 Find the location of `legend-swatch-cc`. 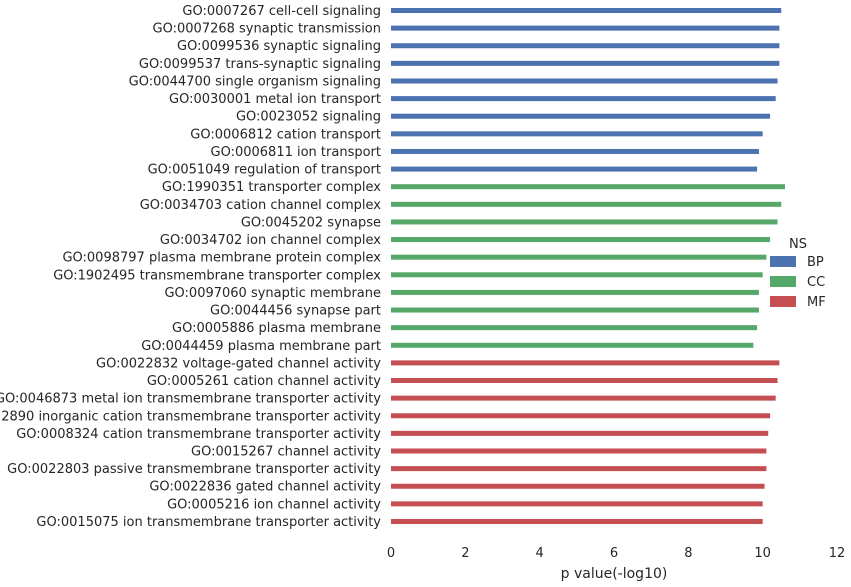

legend-swatch-cc is located at coordinates (783, 281).